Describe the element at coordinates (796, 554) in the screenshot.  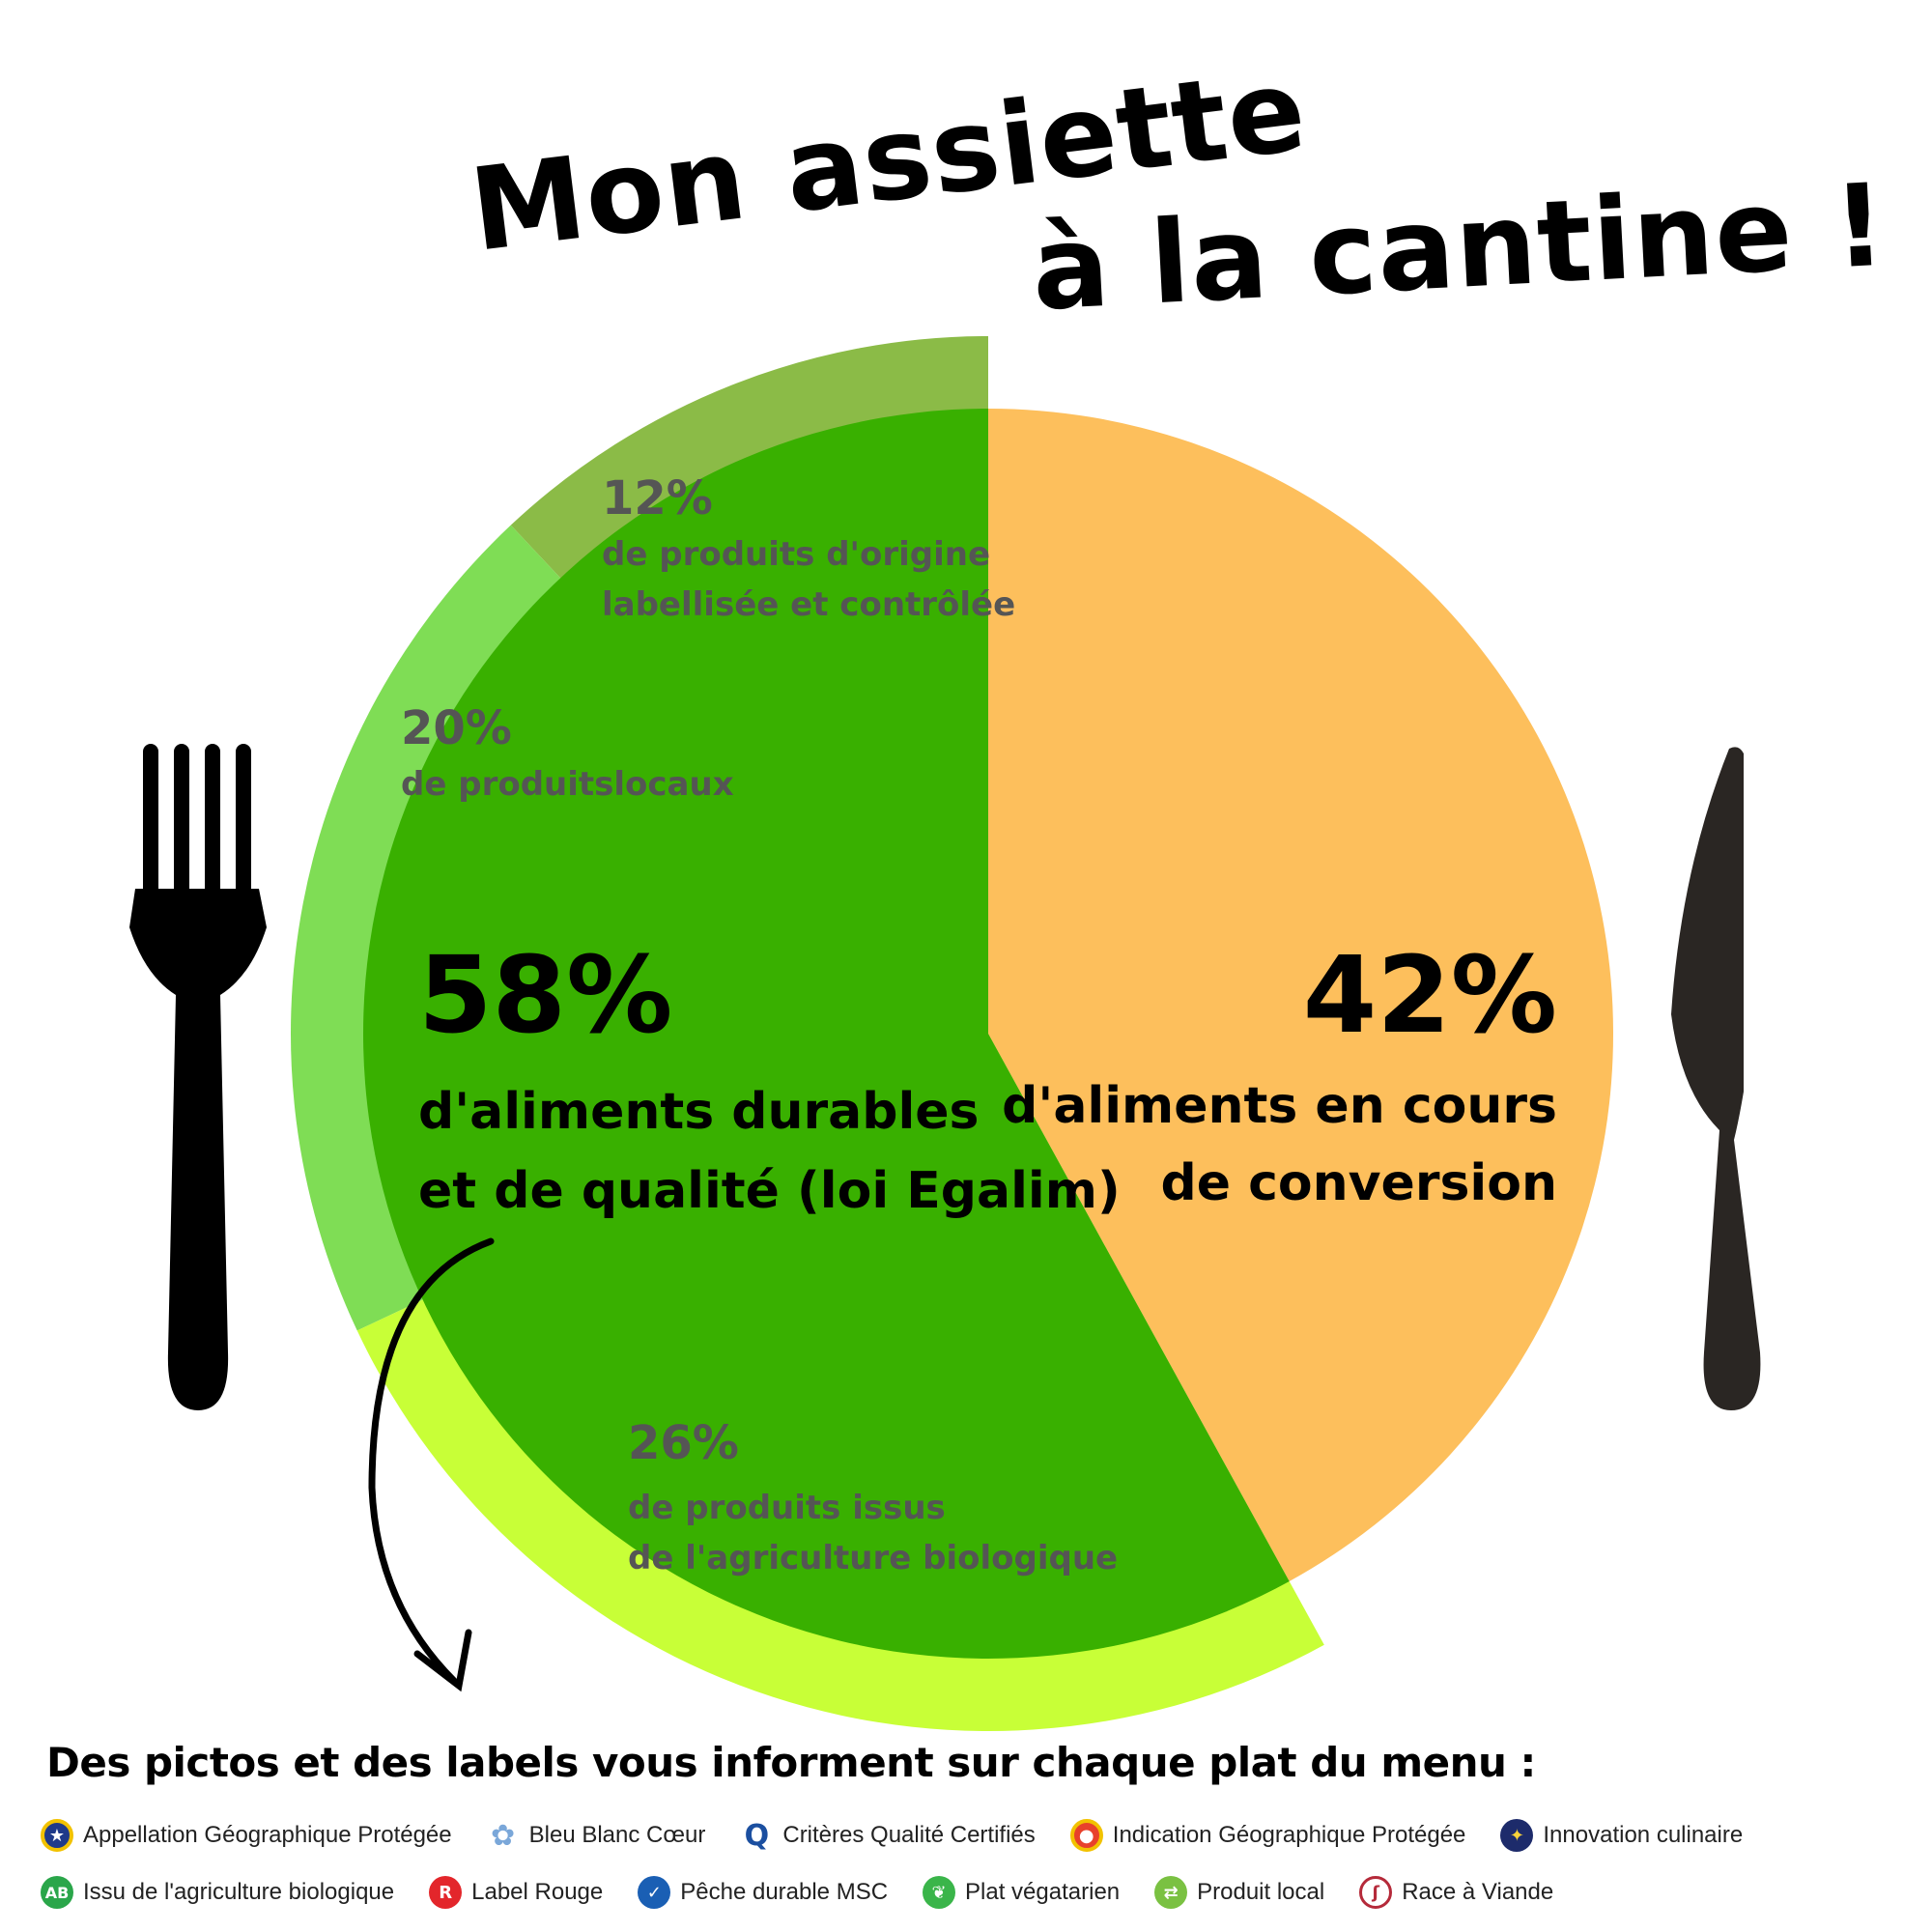
I see `label-12-desc-1: de produits d'origine` at that location.